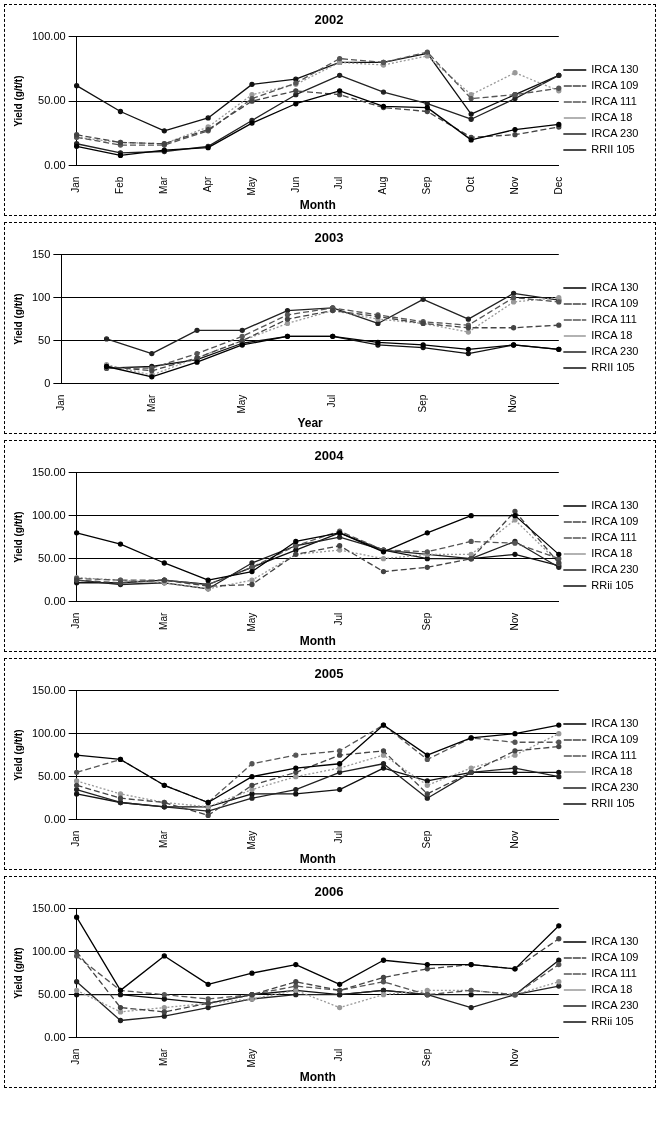 The width and height of the screenshot is (664, 1132). What do you see at coordinates (329, 456) in the screenshot?
I see `chart-title: 2004` at bounding box center [329, 456].